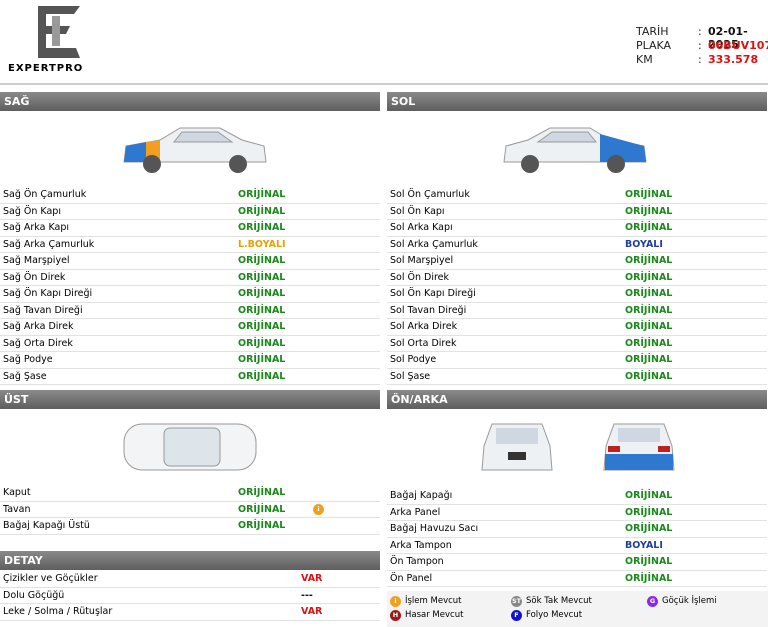 The width and height of the screenshot is (768, 627). I want to click on part-name: Bağaj Kapağı, so click(421, 495).